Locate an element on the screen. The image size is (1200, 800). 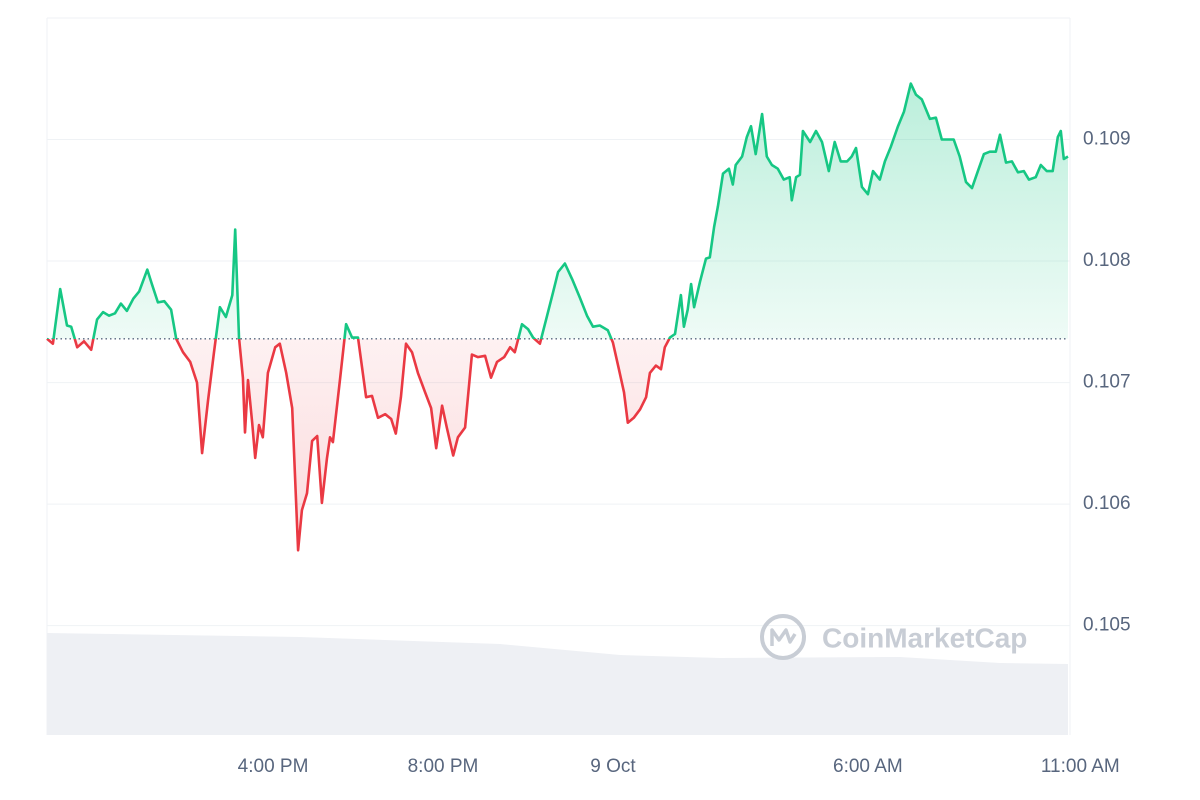
x-tick-label: 6:00 AM is located at coordinates (868, 766).